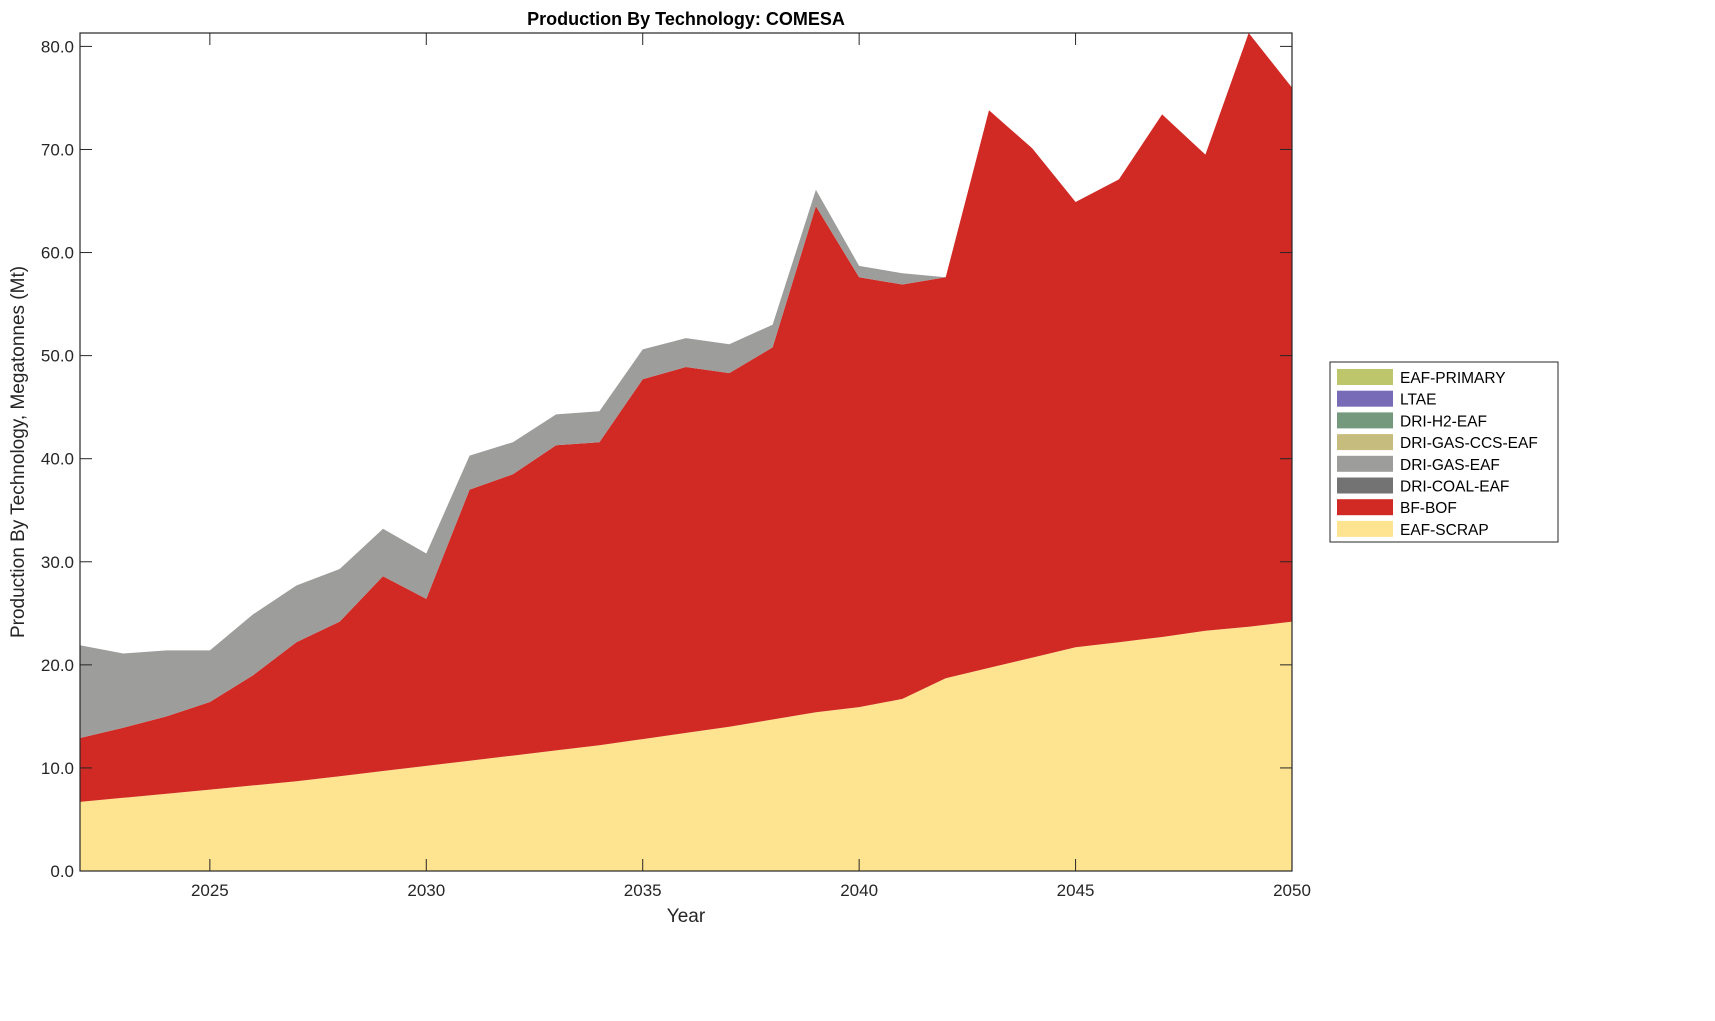 The width and height of the screenshot is (1715, 1021). Describe the element at coordinates (57, 253) in the screenshot. I see `y-tick-label: 60.0` at that location.